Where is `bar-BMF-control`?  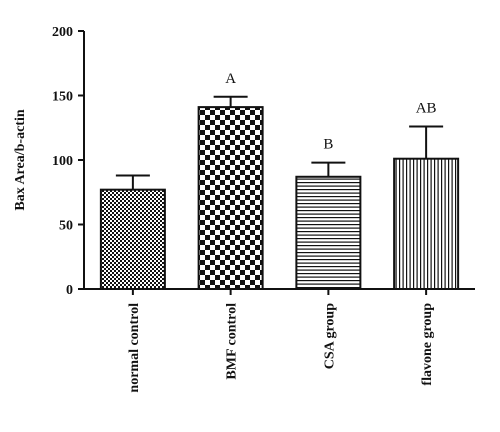 bar-BMF-control is located at coordinates (230, 198).